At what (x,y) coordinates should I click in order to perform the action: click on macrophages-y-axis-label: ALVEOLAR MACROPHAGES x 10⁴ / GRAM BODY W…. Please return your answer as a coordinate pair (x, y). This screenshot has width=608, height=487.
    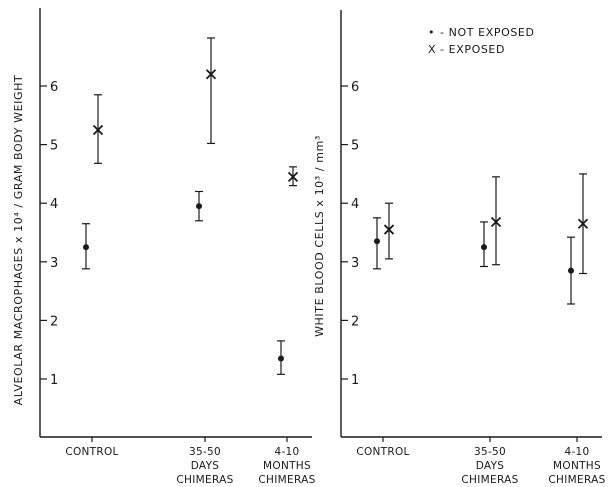
    Looking at the image, I should click on (18, 240).